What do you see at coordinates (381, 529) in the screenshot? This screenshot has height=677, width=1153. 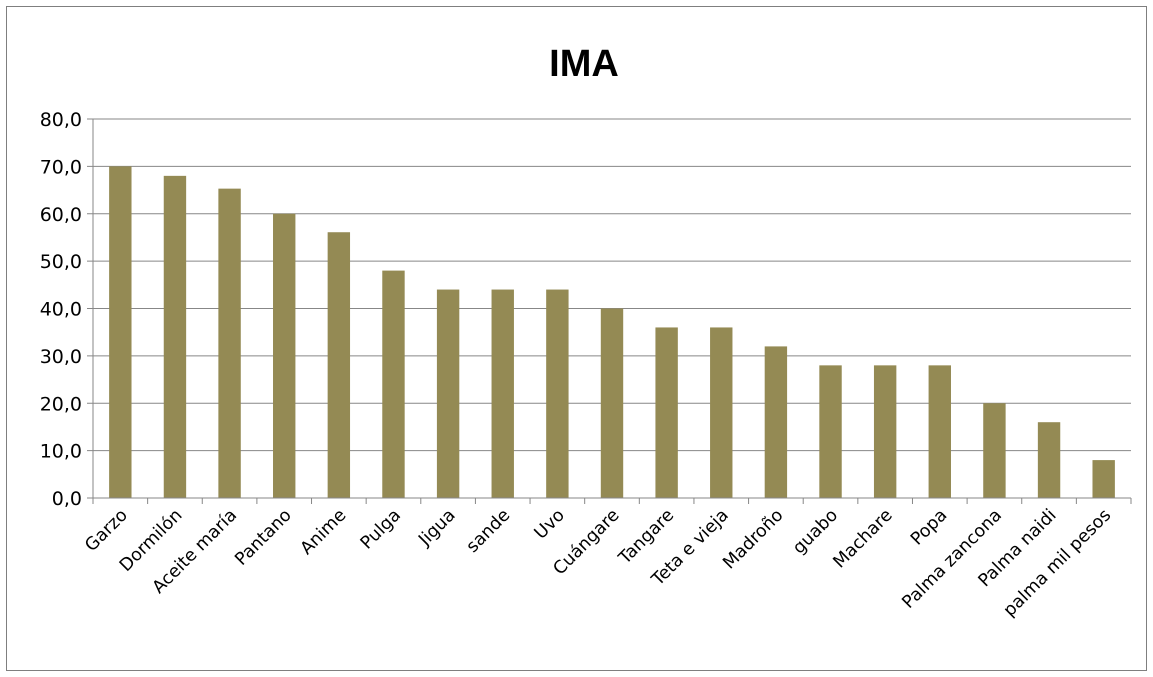 I see `x-category-label: Pulga` at bounding box center [381, 529].